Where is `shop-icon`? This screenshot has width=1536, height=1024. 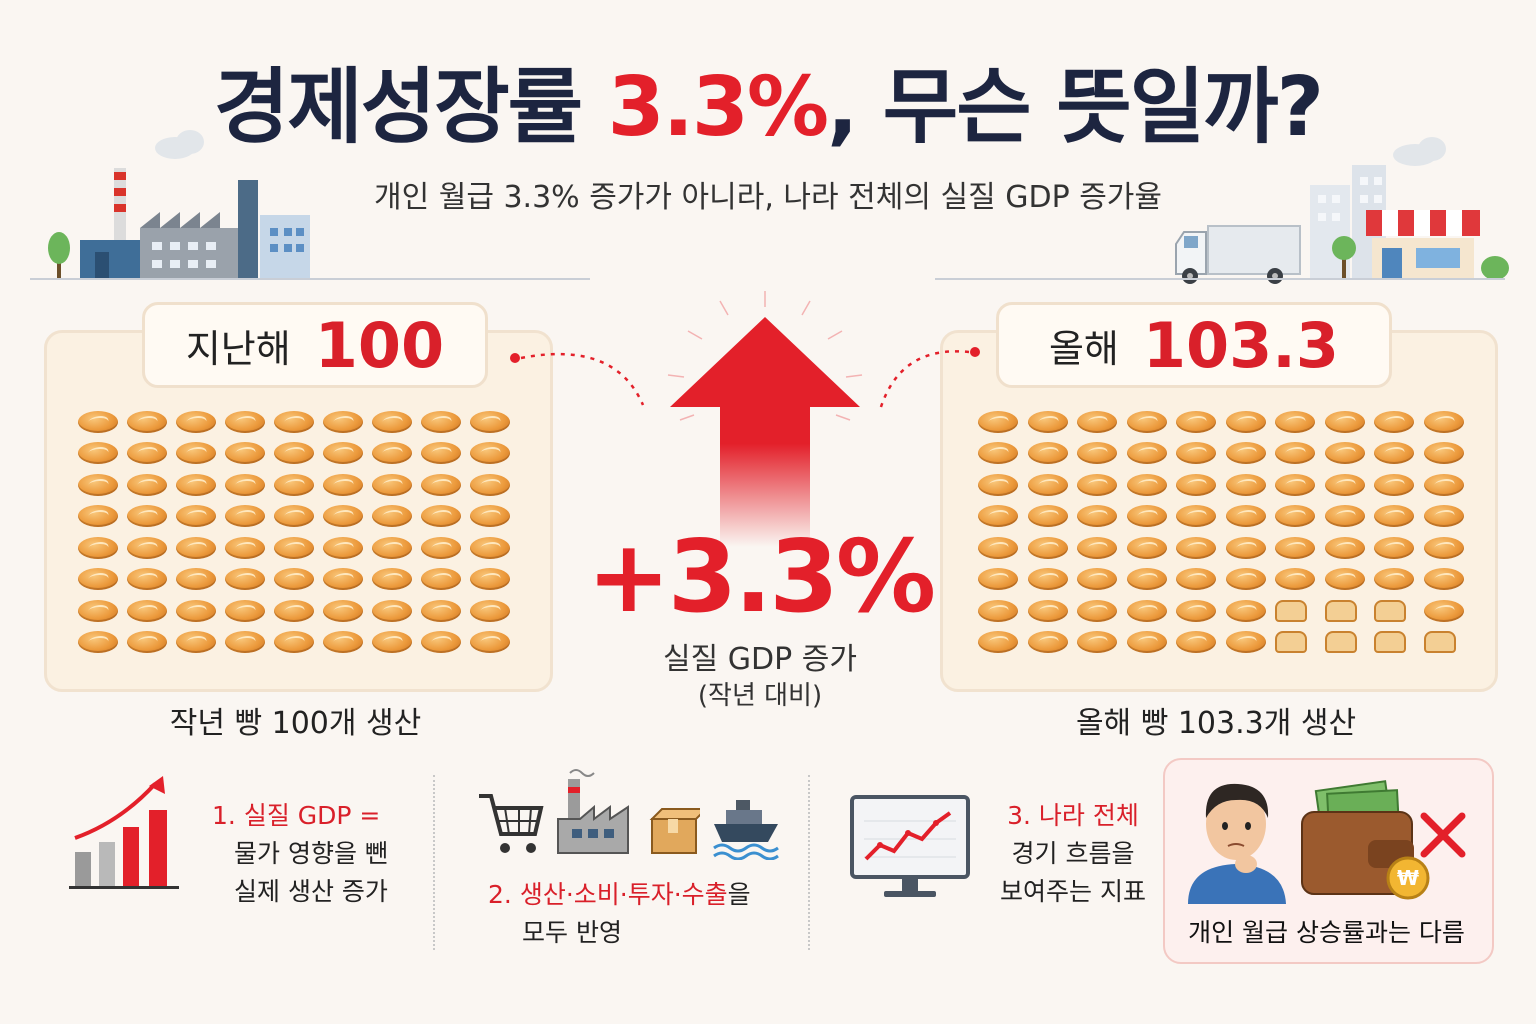
shop-icon is located at coordinates (1420, 245).